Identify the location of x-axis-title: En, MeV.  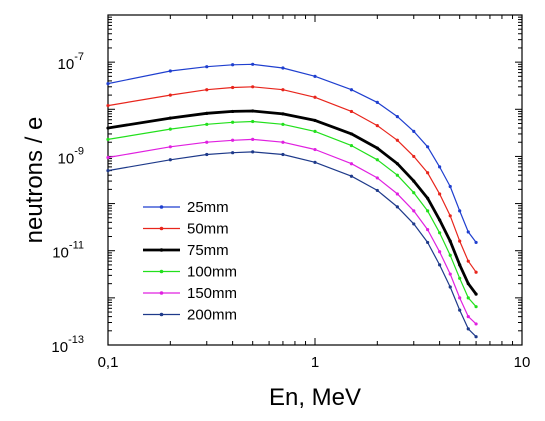
(315, 397).